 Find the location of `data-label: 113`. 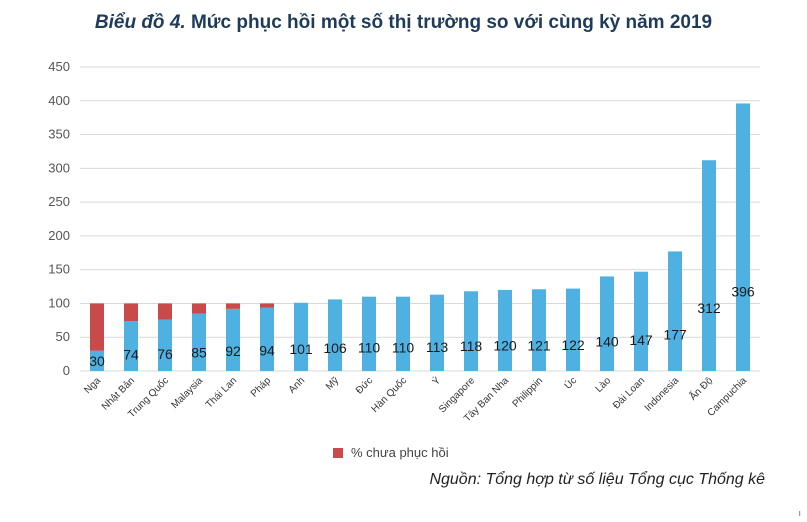

data-label: 113 is located at coordinates (437, 347).